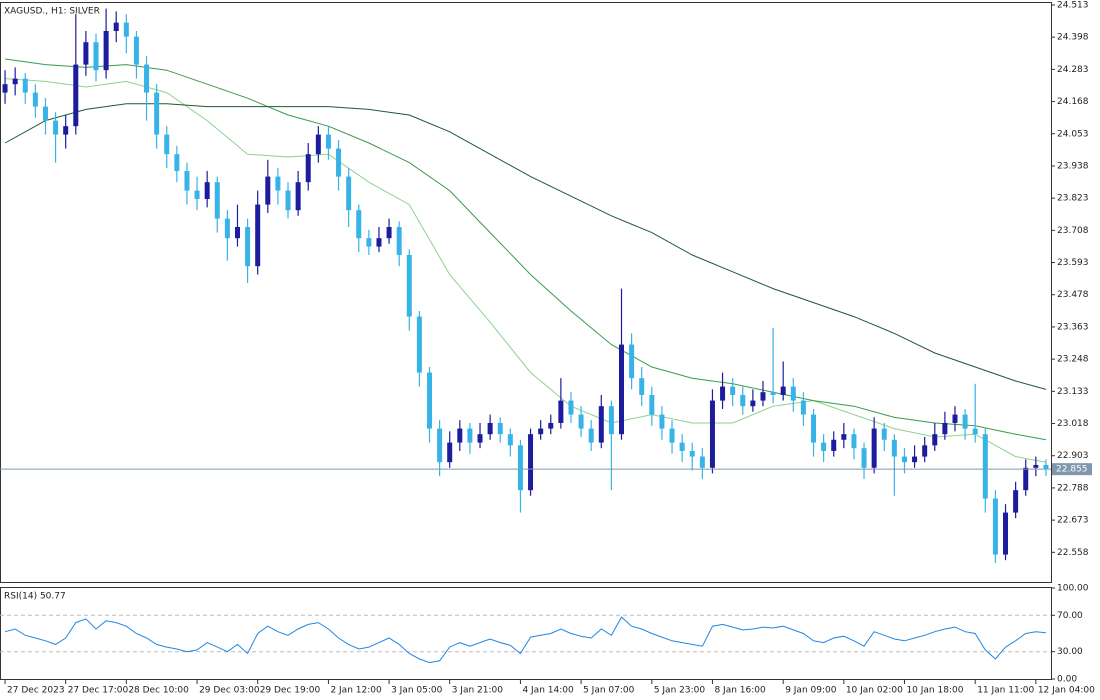 The image size is (1100, 700). What do you see at coordinates (934, 691) in the screenshot?
I see `x-tick-label: 10 Jan 18:00` at bounding box center [934, 691].